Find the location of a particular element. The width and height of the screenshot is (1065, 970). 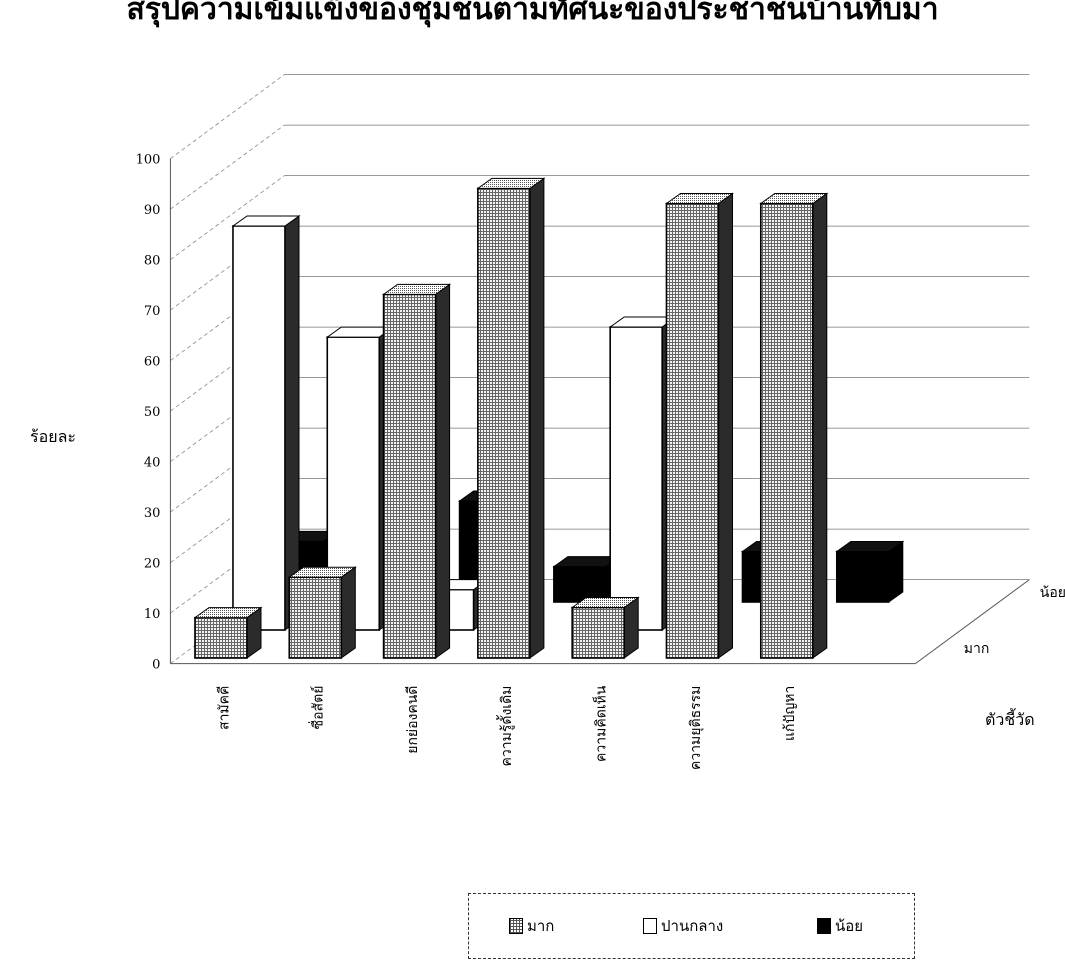

depth-axis is located at coordinates (972, 622).